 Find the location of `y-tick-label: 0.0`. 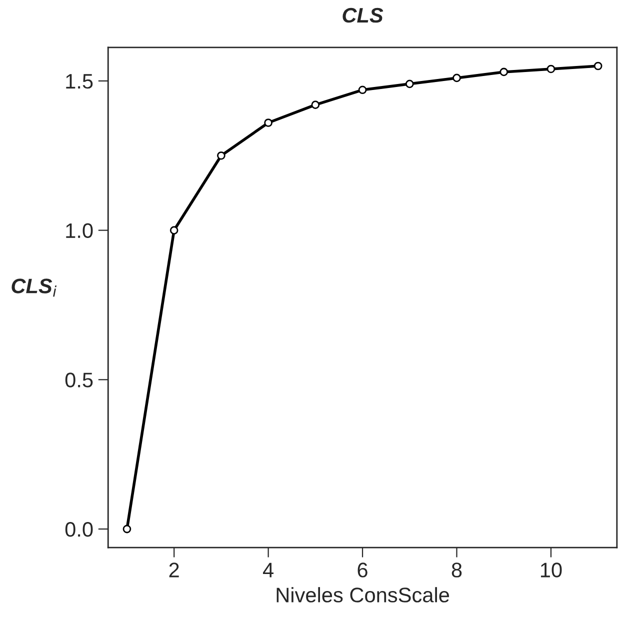

y-tick-label: 0.0 is located at coordinates (79, 529).